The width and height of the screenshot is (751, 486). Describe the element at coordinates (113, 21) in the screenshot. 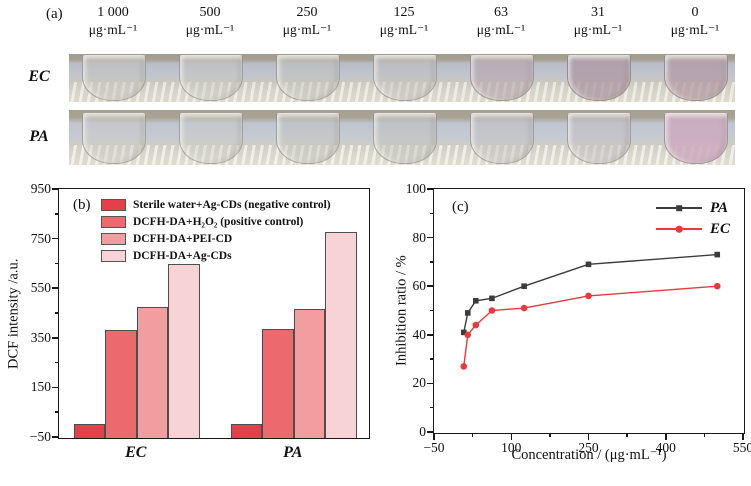

I see `concentration-column-label: 1 000 μg·mL⁻¹` at that location.